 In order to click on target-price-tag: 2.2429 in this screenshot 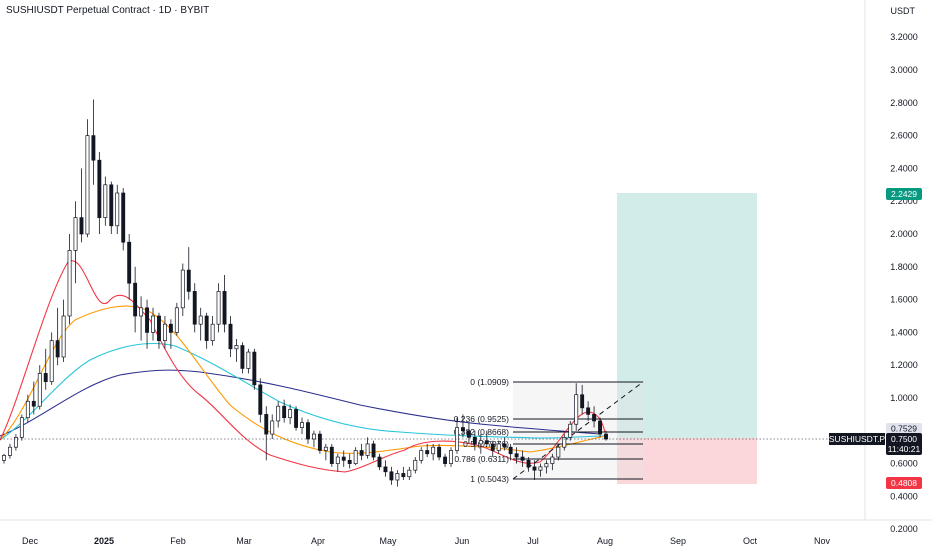, I will do `click(904, 194)`.